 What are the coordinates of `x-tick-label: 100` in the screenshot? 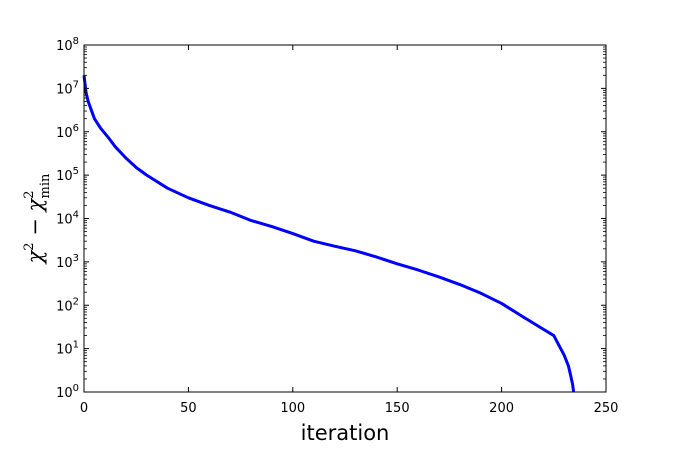 It's located at (292, 408).